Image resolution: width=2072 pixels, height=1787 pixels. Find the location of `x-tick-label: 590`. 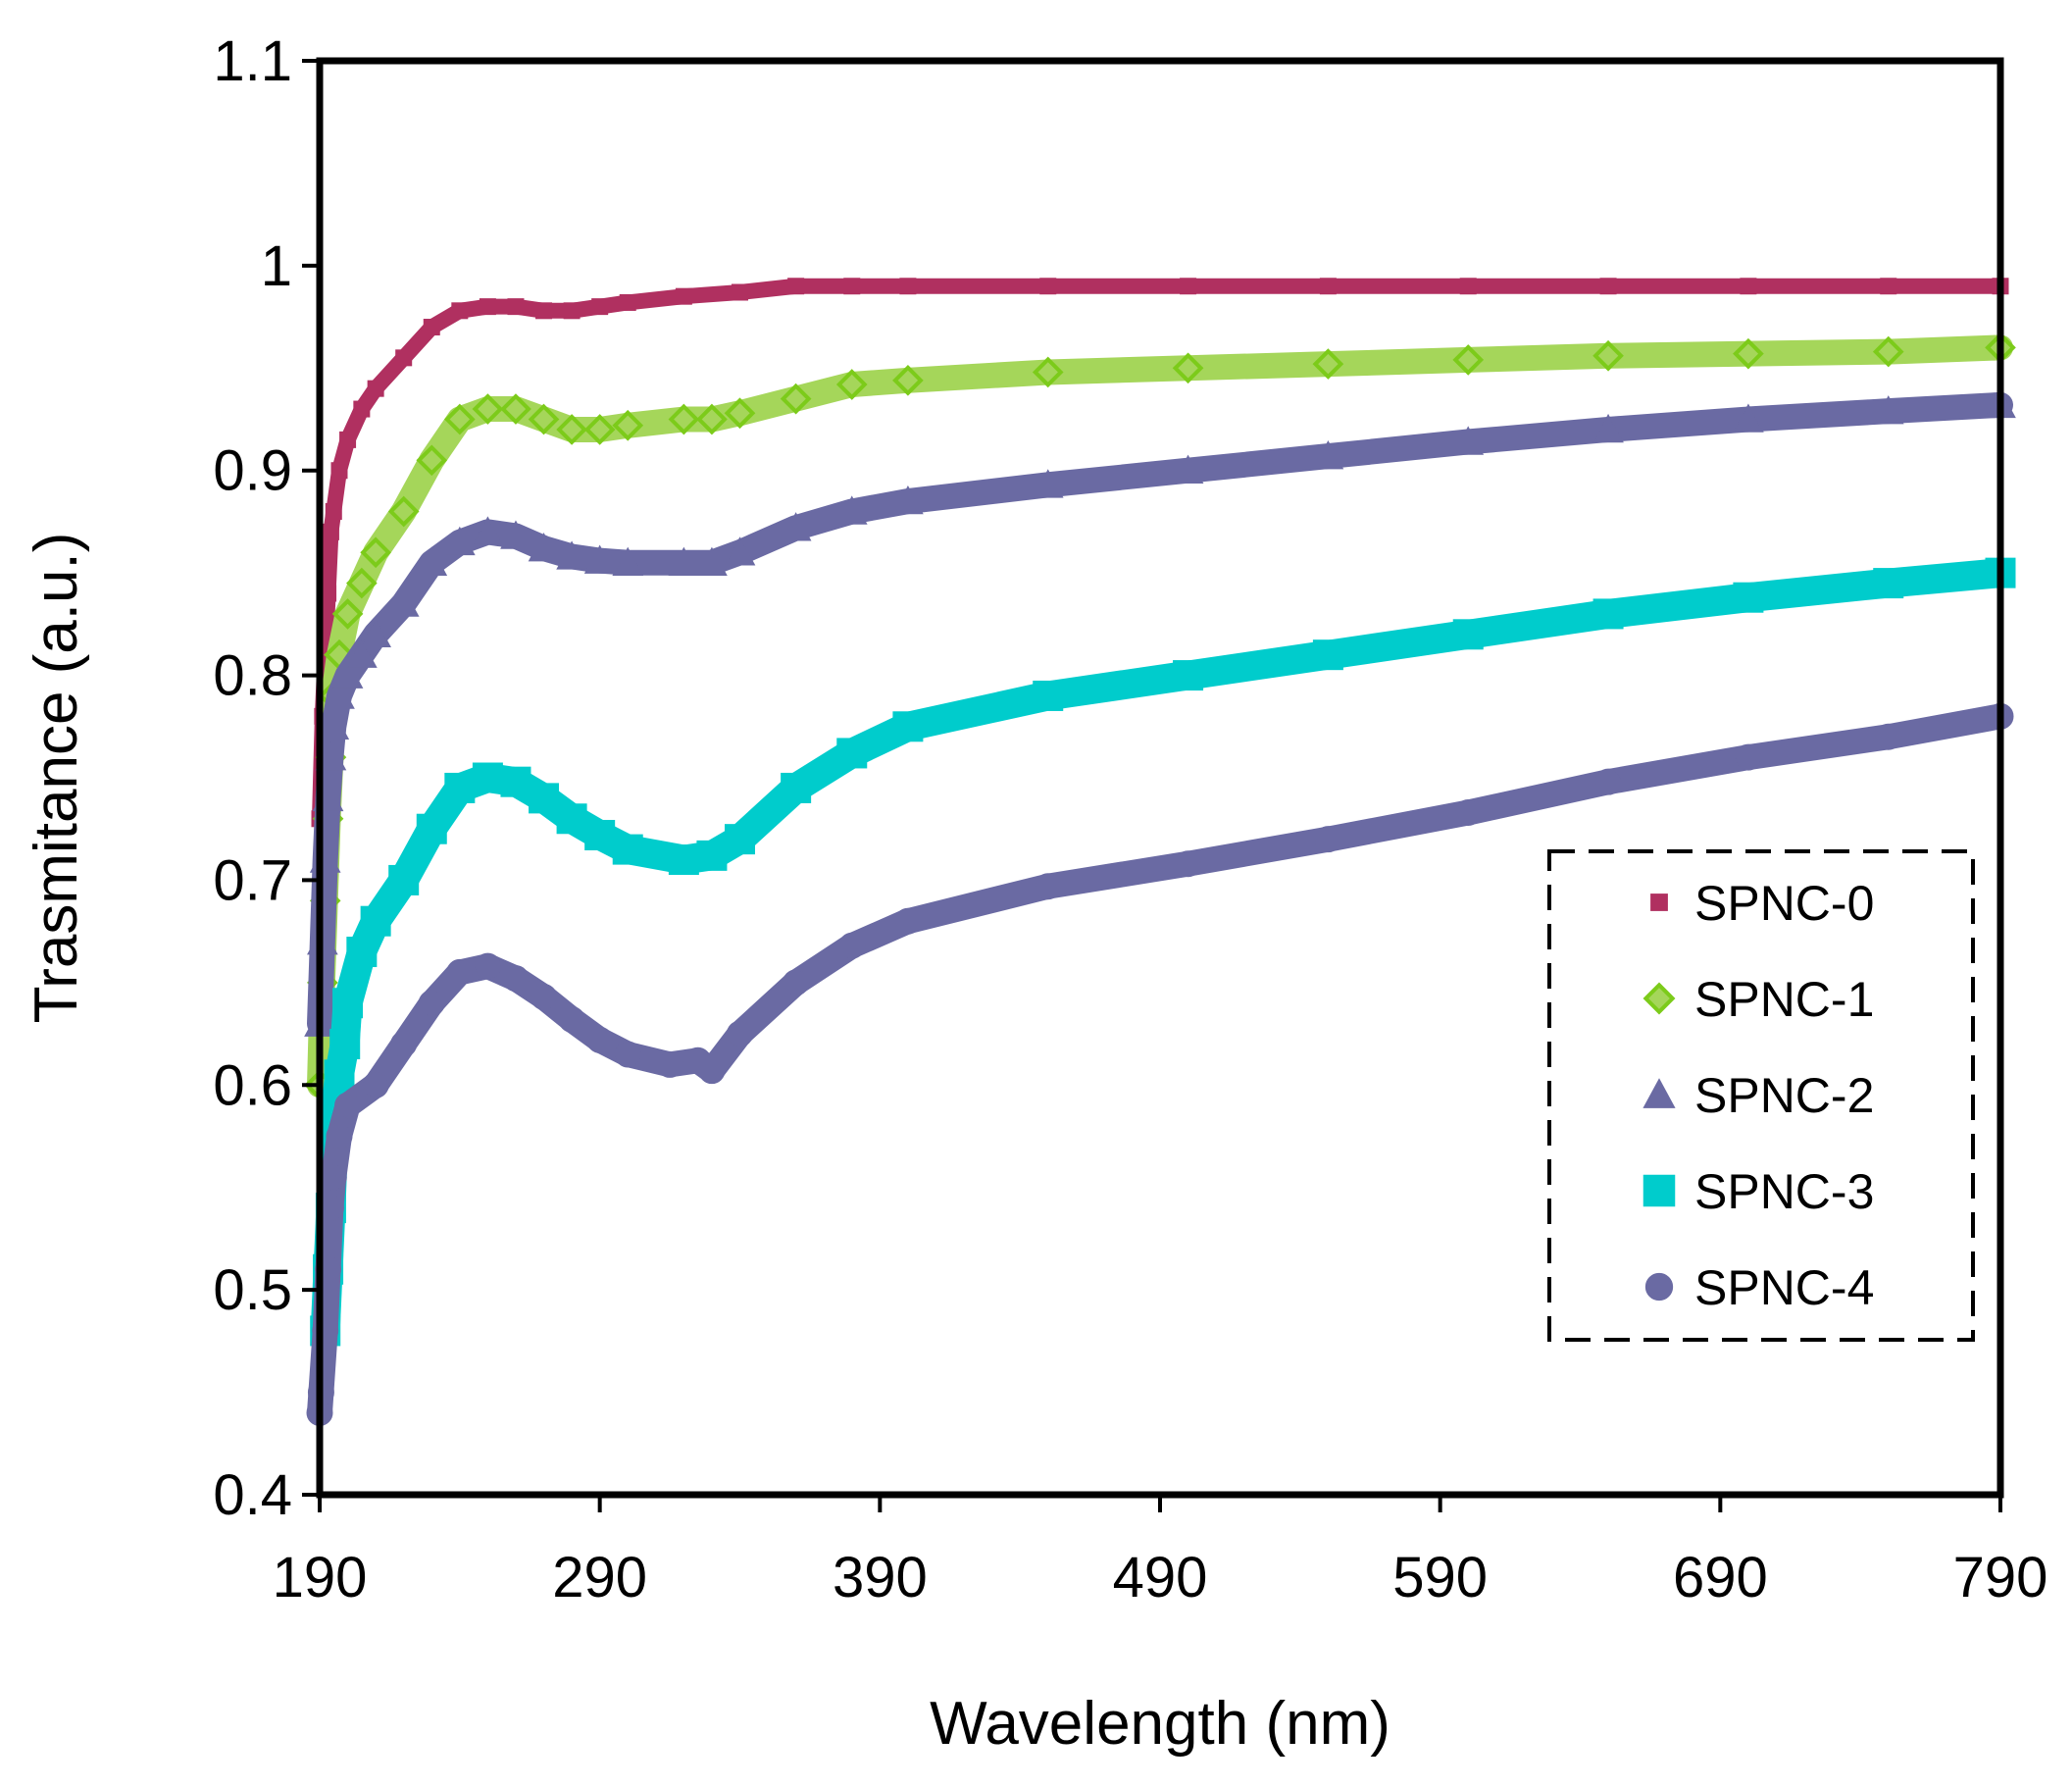

x-tick-label: 590 is located at coordinates (1440, 1578).